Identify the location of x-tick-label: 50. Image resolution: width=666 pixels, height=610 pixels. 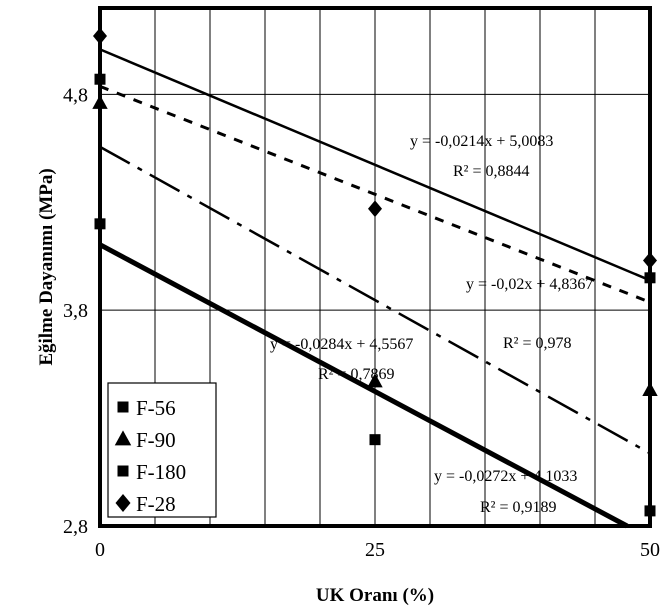
(650, 550).